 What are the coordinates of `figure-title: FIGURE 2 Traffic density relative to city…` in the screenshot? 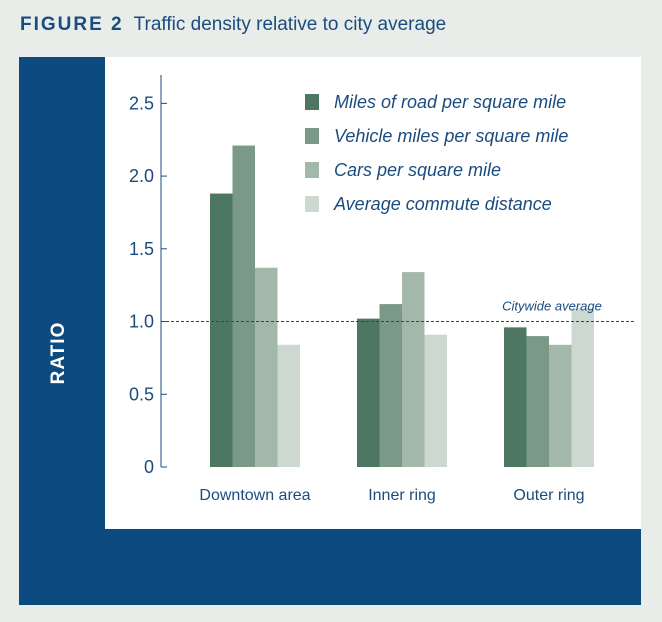 It's located at (233, 25).